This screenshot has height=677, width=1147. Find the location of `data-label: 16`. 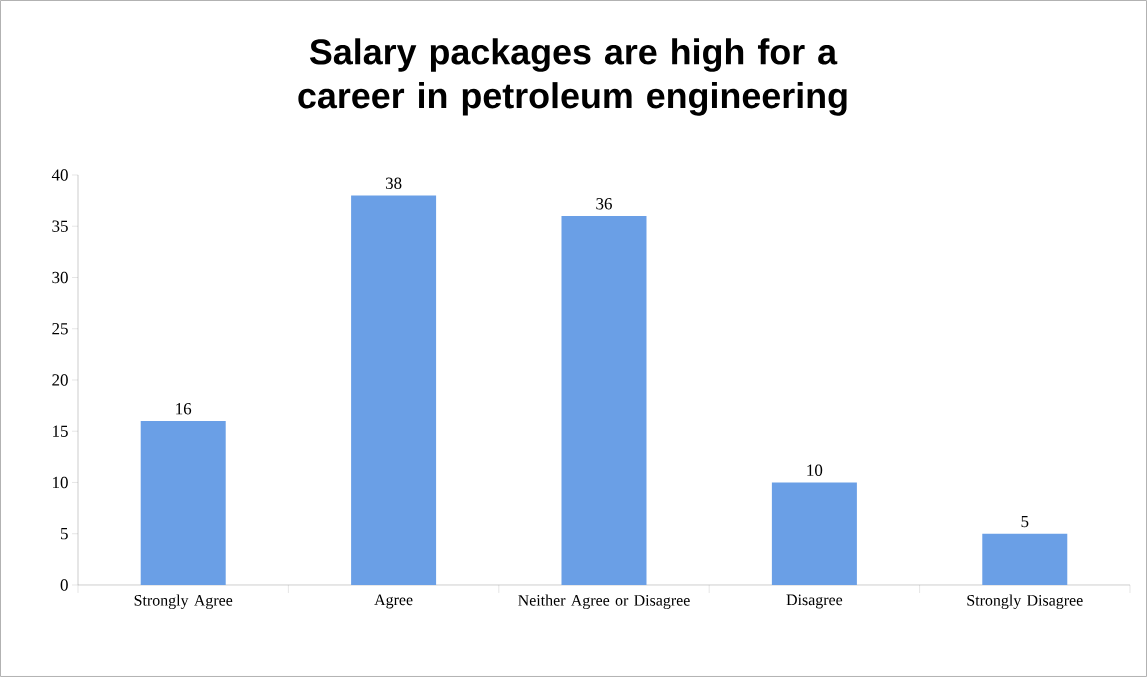

data-label: 16 is located at coordinates (184, 409).